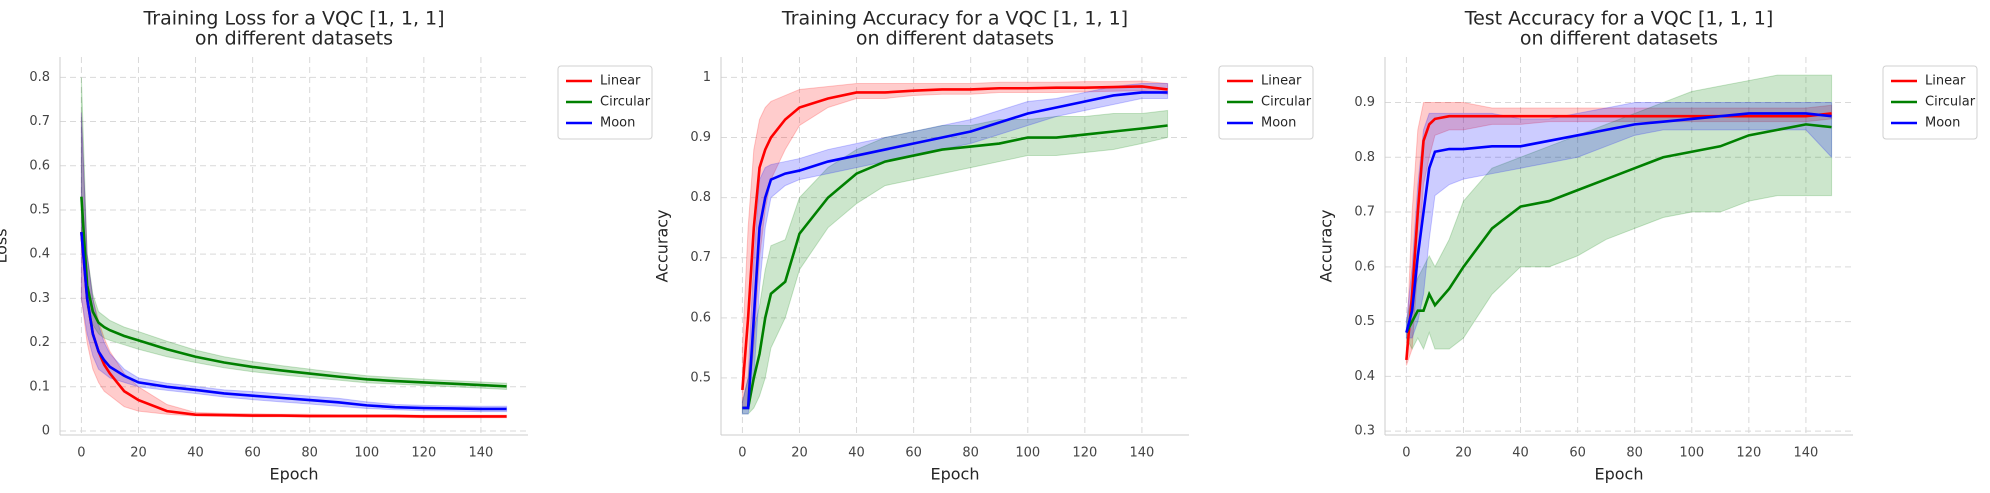 The width and height of the screenshot is (1990, 493). What do you see at coordinates (46, 431) in the screenshot?
I see `y-tick-label: 0` at bounding box center [46, 431].